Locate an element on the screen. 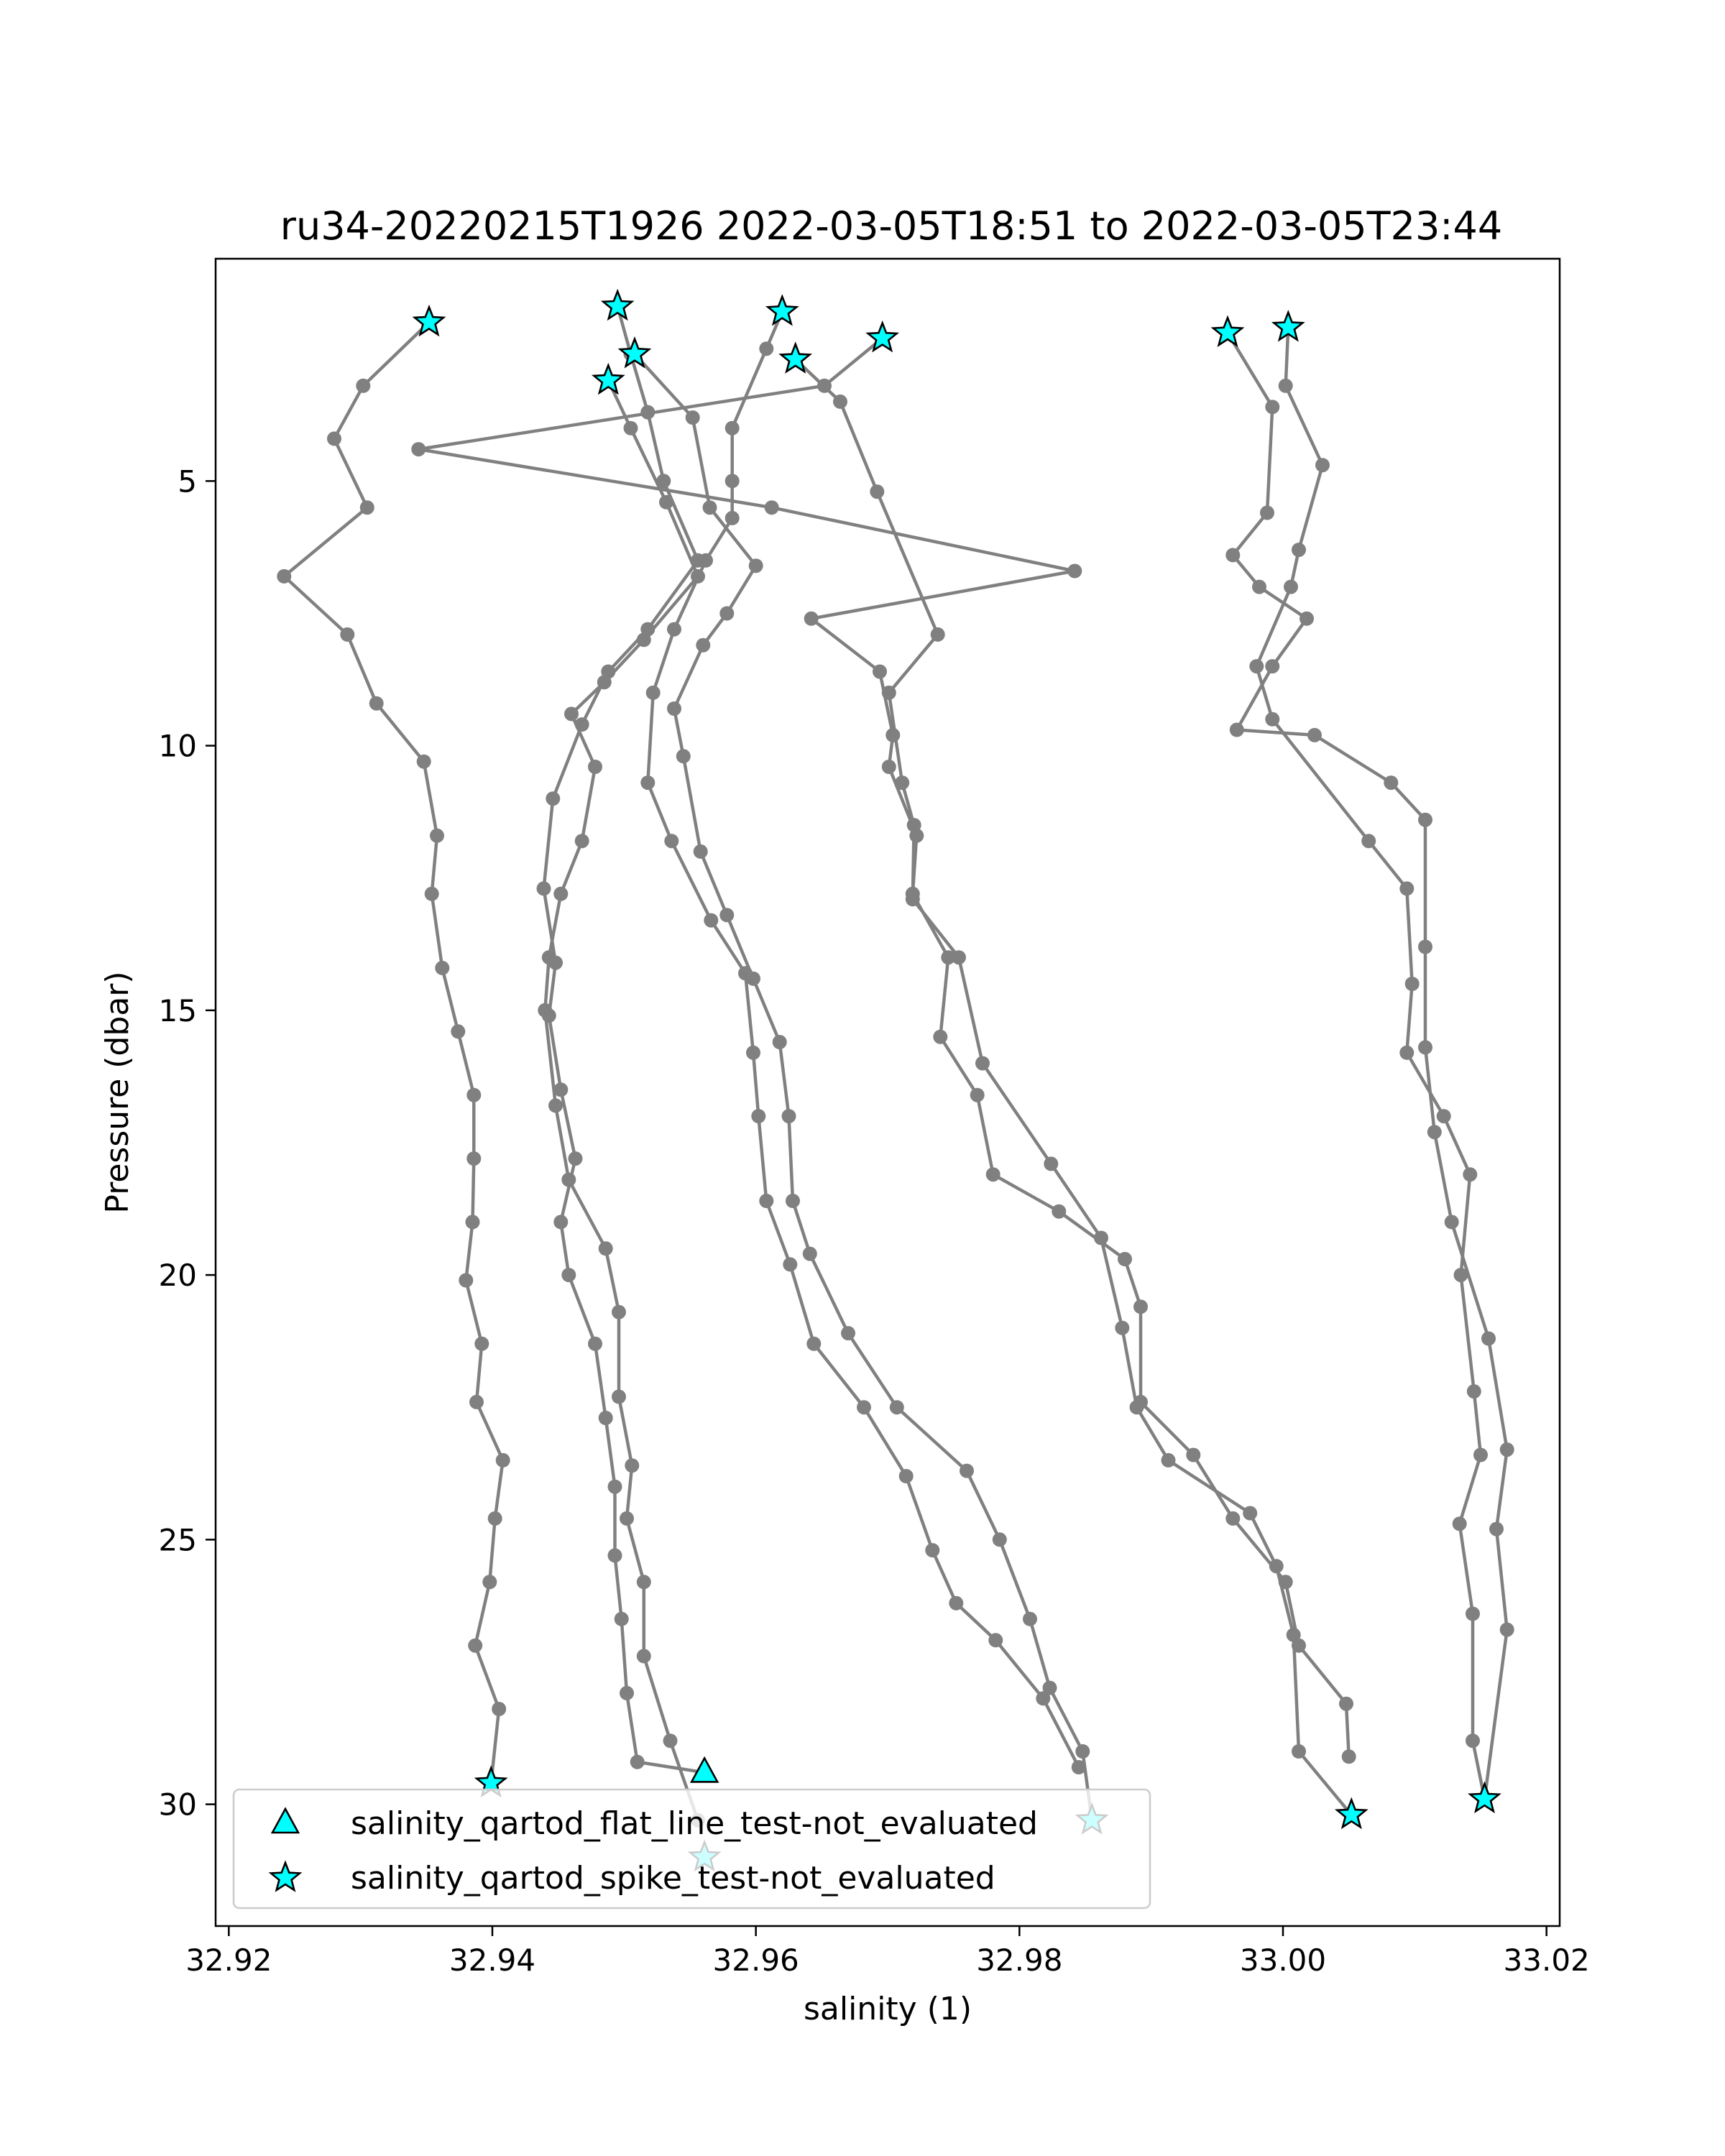 The width and height of the screenshot is (1725, 2156). y-tick-label: 20 is located at coordinates (178, 1276).